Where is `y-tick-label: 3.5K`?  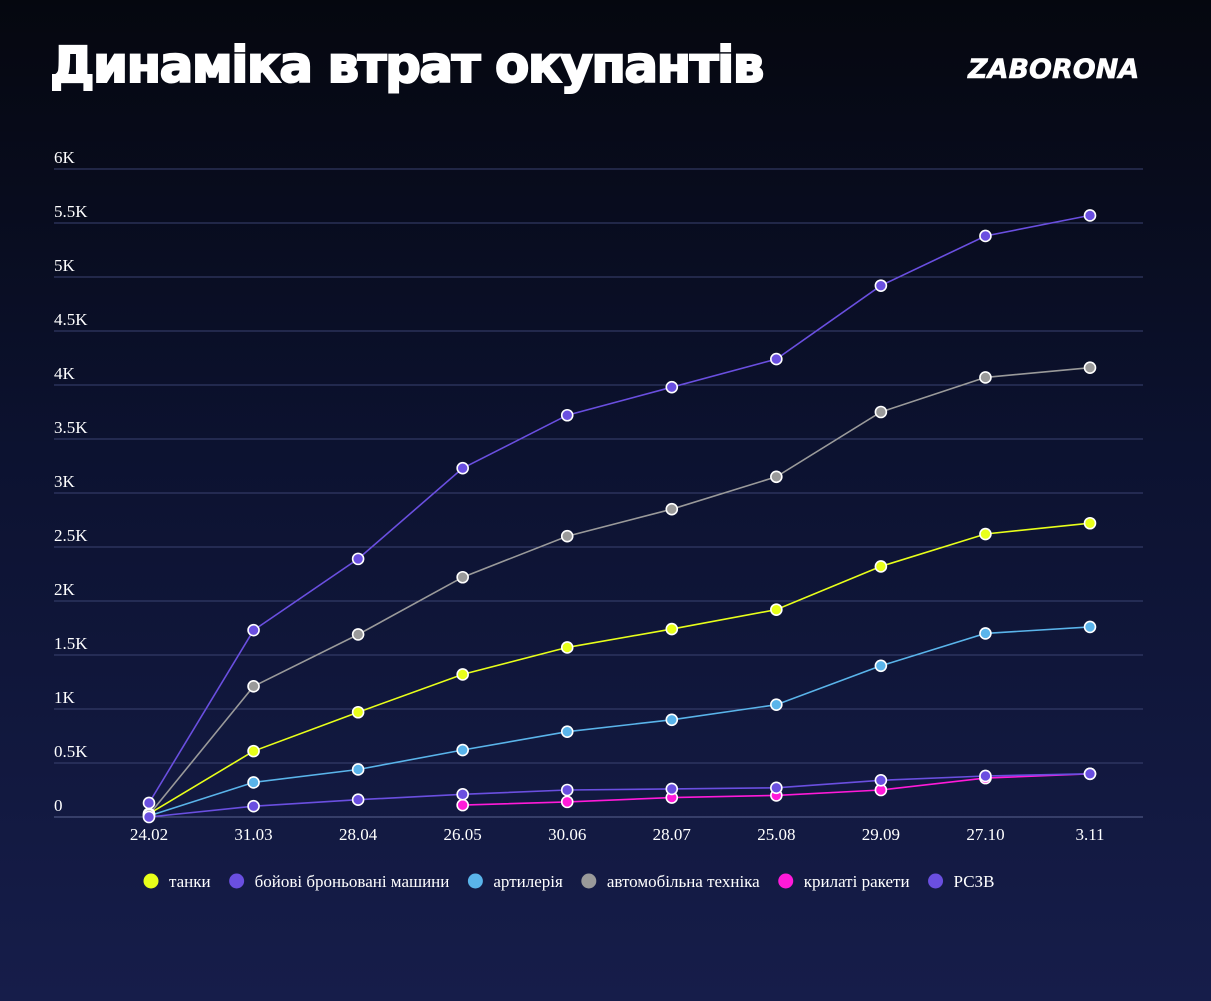
y-tick-label: 3.5K is located at coordinates (71, 427).